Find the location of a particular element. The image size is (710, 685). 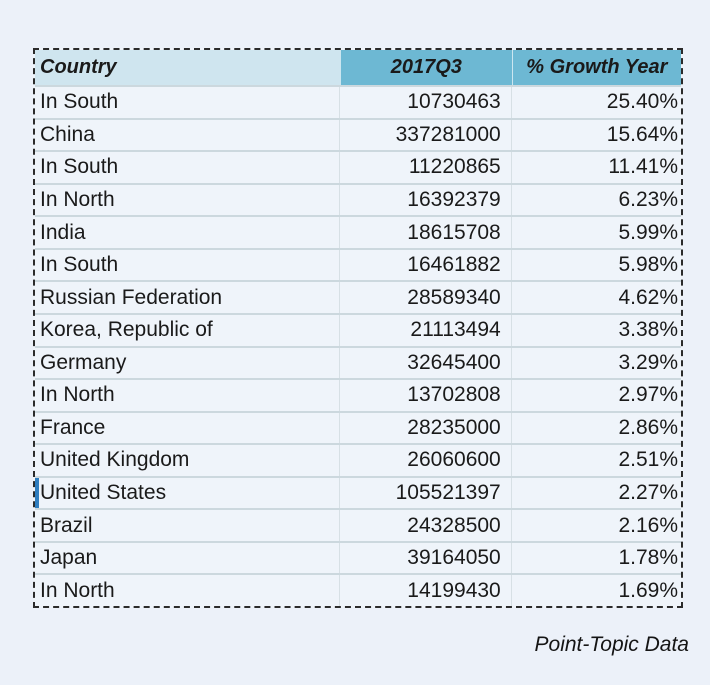

table-row: United Kingdom 26060600 2.51% is located at coordinates (358, 459).